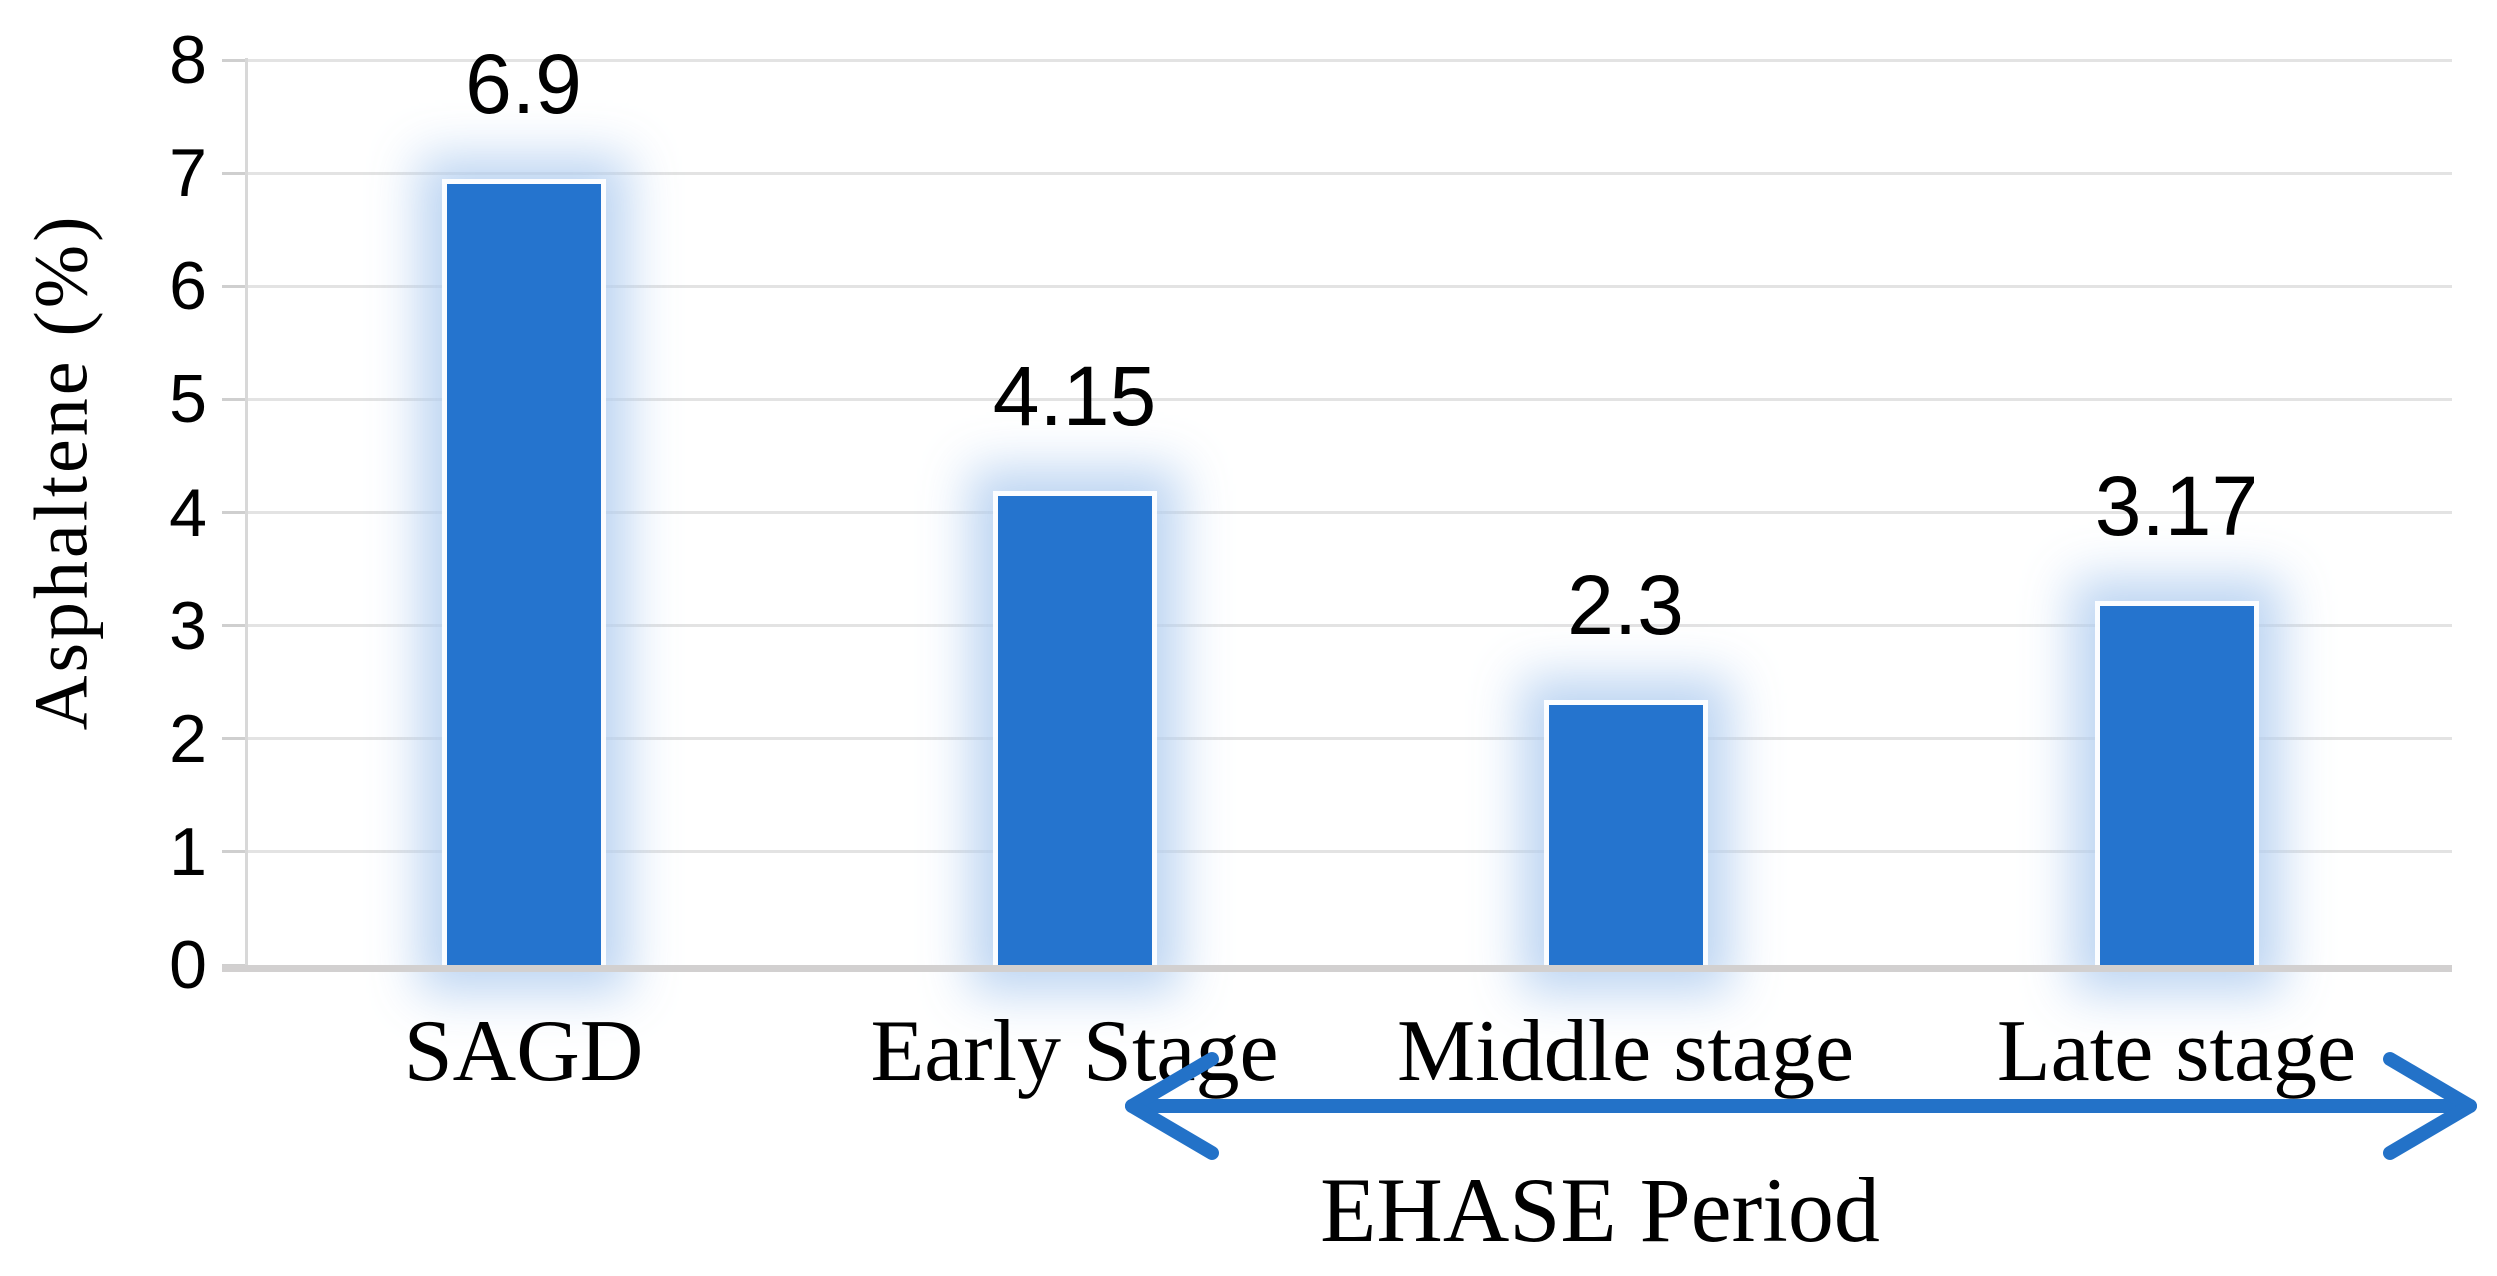  I want to click on bar-sagd, so click(523, 574).